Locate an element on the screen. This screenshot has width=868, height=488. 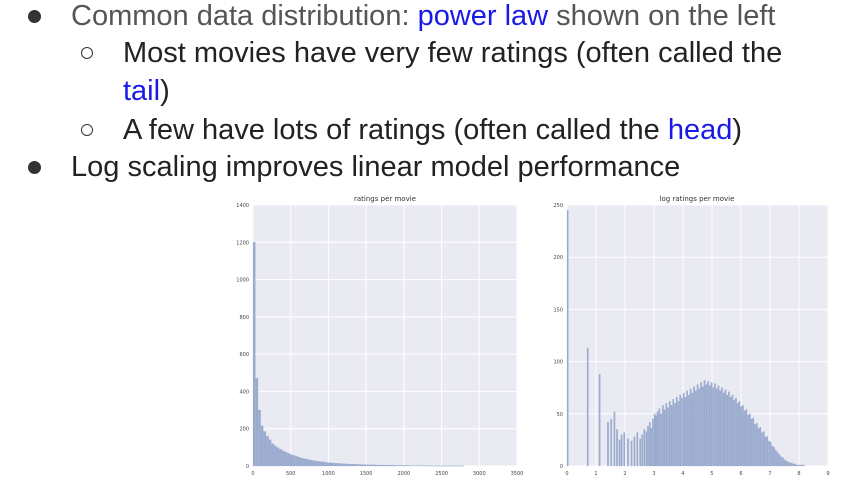
x-tick-label: 5 is located at coordinates (711, 474).